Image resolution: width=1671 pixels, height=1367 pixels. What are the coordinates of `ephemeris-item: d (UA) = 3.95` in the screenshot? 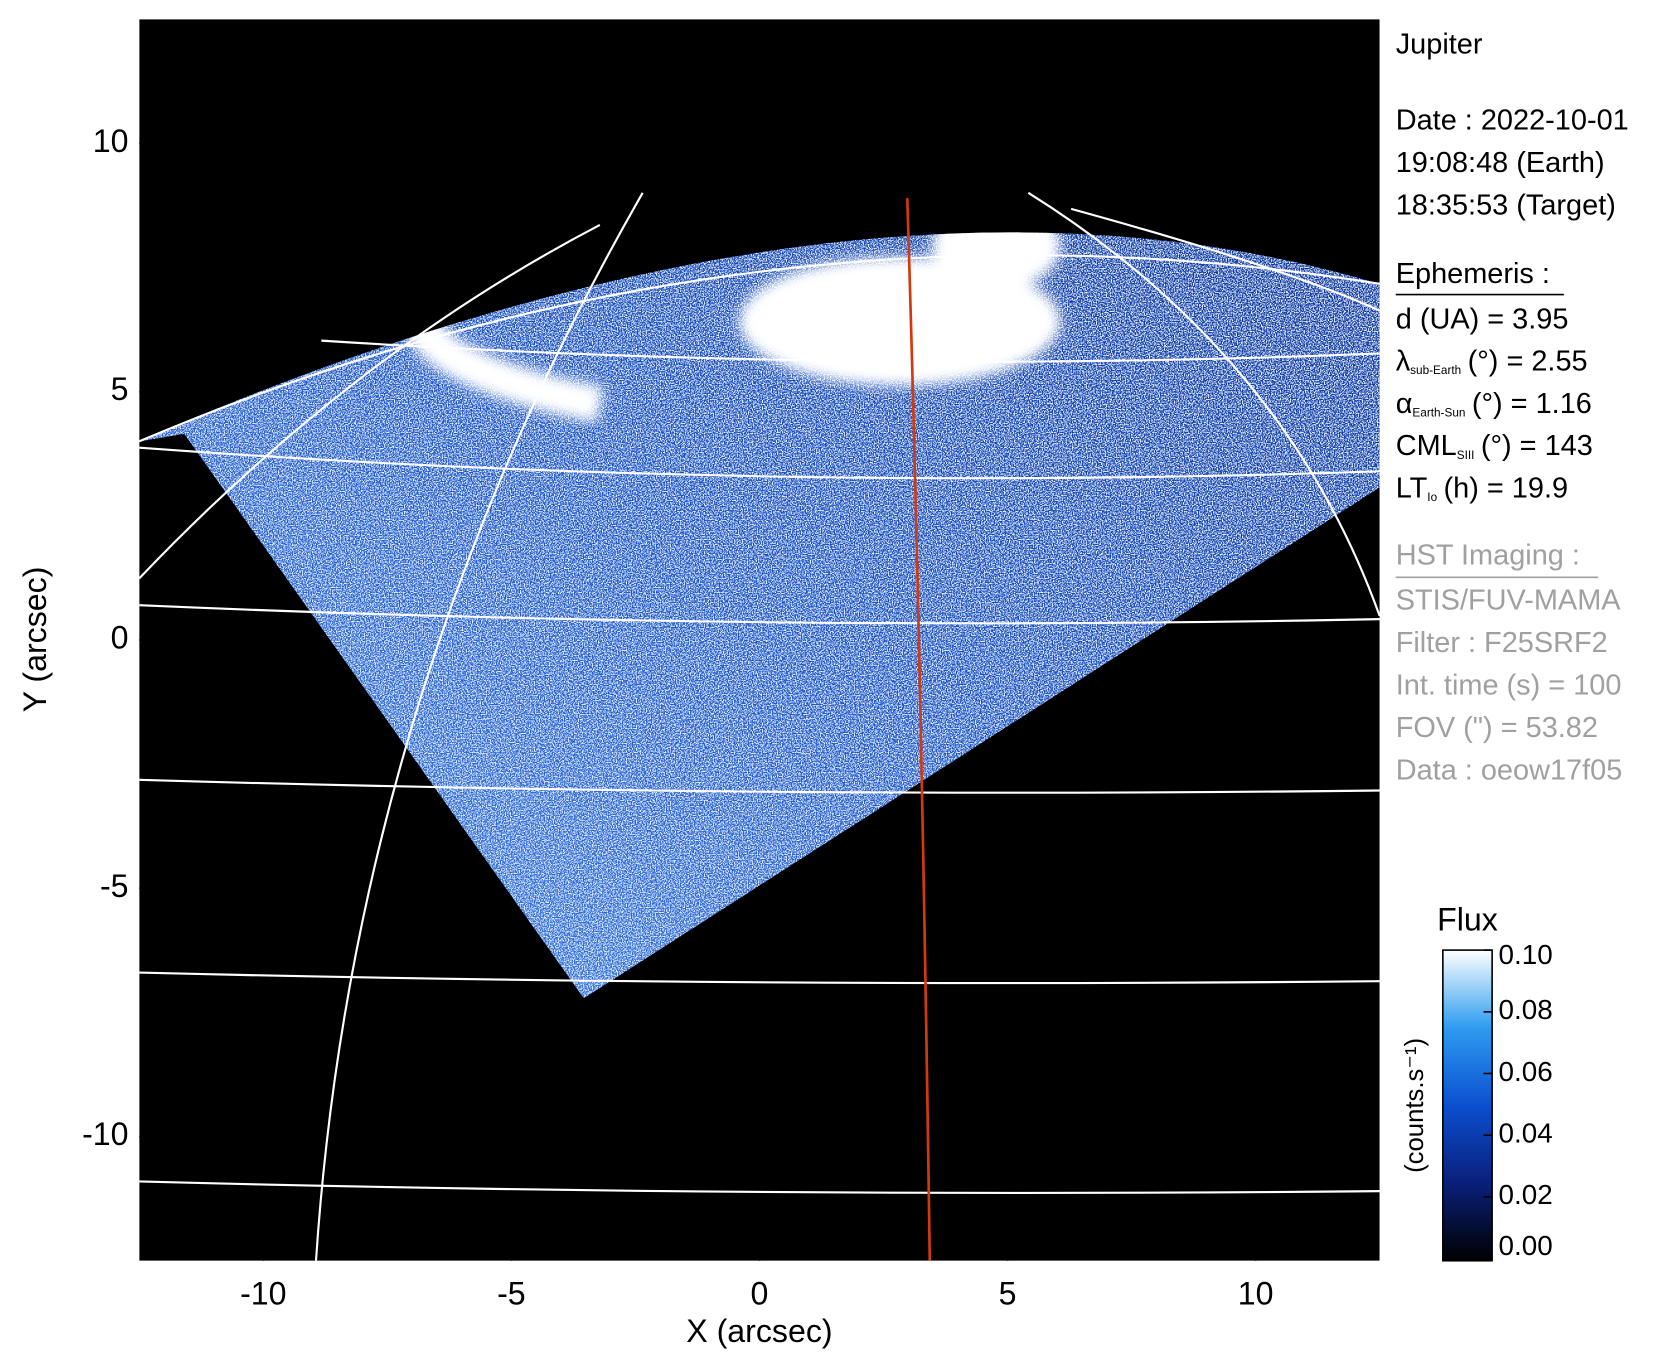 It's located at (1482, 319).